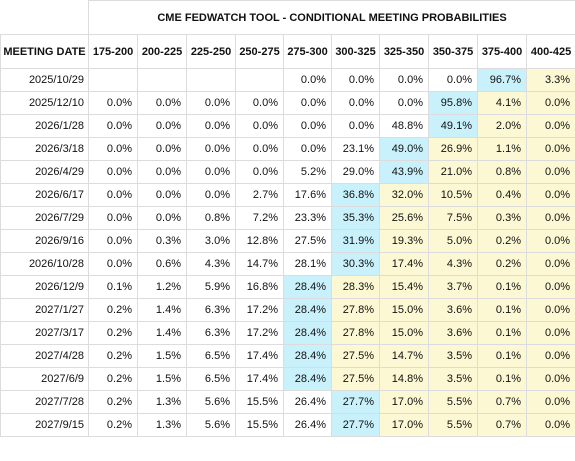 This screenshot has width=575, height=461. What do you see at coordinates (162, 425) in the screenshot?
I see `probability-cell: 1.3%` at bounding box center [162, 425].